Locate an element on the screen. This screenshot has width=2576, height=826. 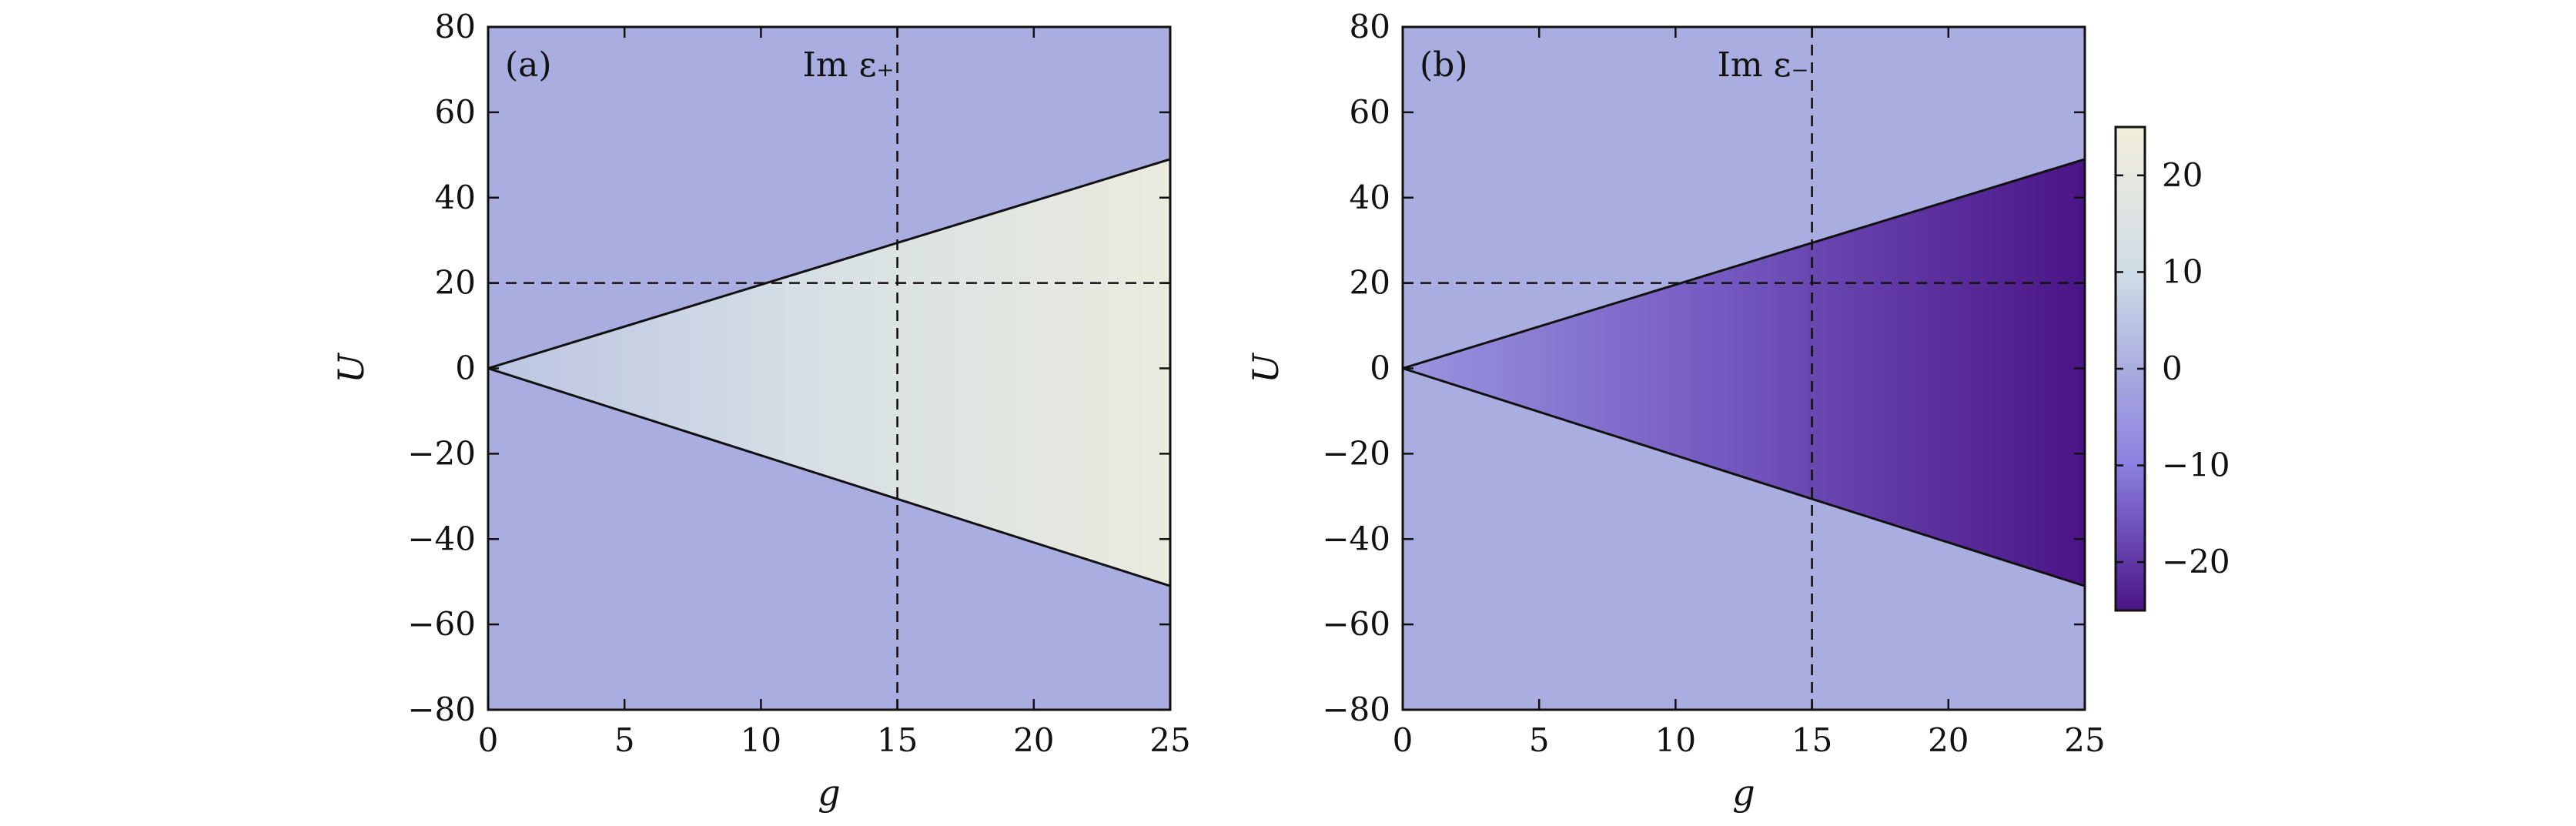
panel-title: Im ε₋ is located at coordinates (1763, 65).